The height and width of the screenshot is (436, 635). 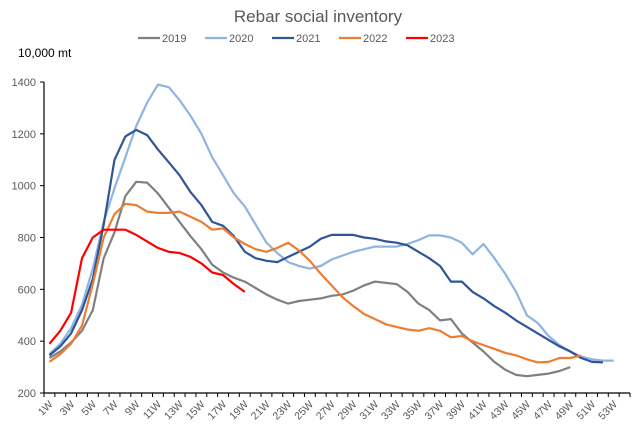 I want to click on x-tick-label: 33W, so click(x=391, y=411).